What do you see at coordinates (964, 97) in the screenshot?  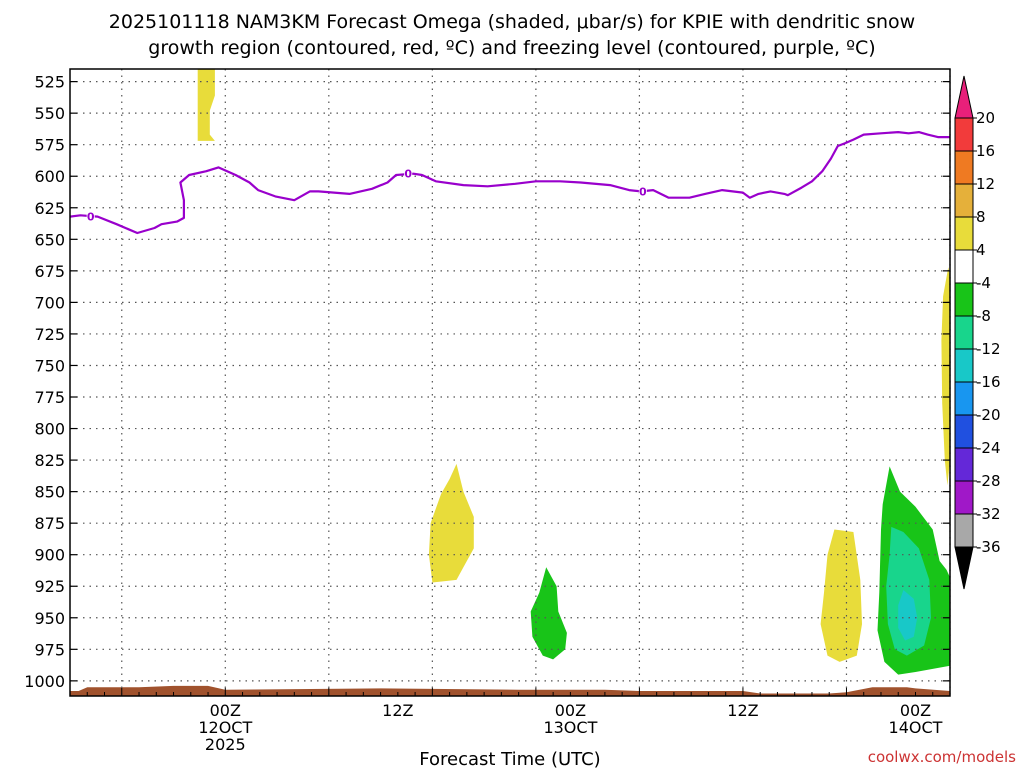 I see `colorbar-top-arrow` at bounding box center [964, 97].